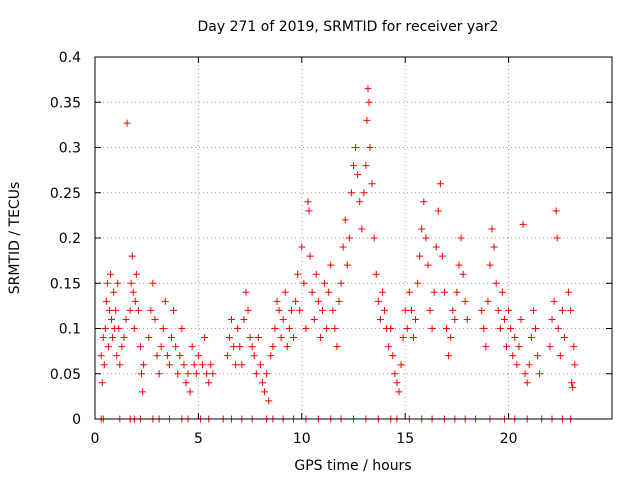 The height and width of the screenshot is (480, 640). Describe the element at coordinates (65, 194) in the screenshot. I see `y-tick-label: 0.25` at that location.